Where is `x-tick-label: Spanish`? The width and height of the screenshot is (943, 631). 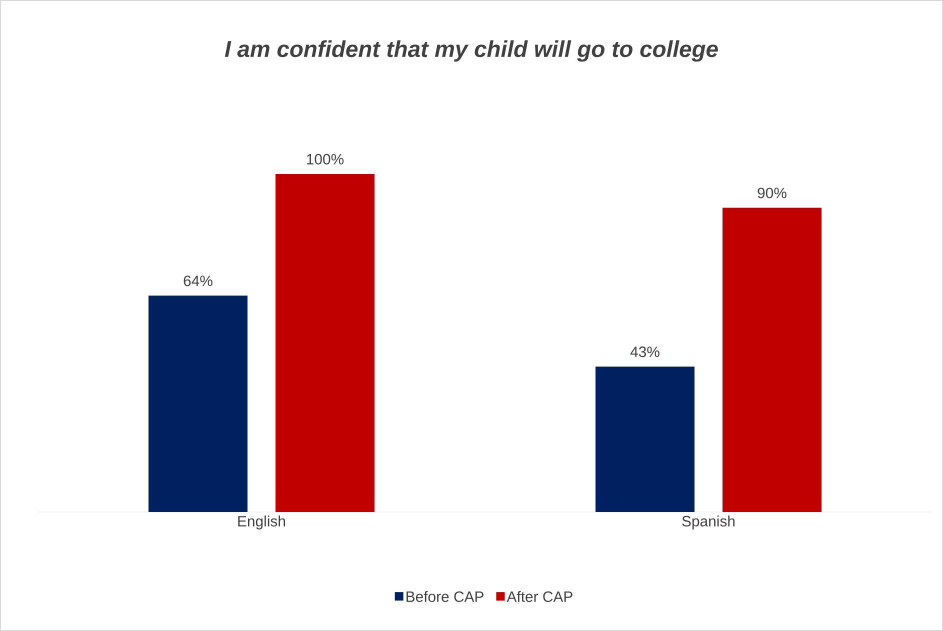 x-tick-label: Spanish is located at coordinates (708, 523).